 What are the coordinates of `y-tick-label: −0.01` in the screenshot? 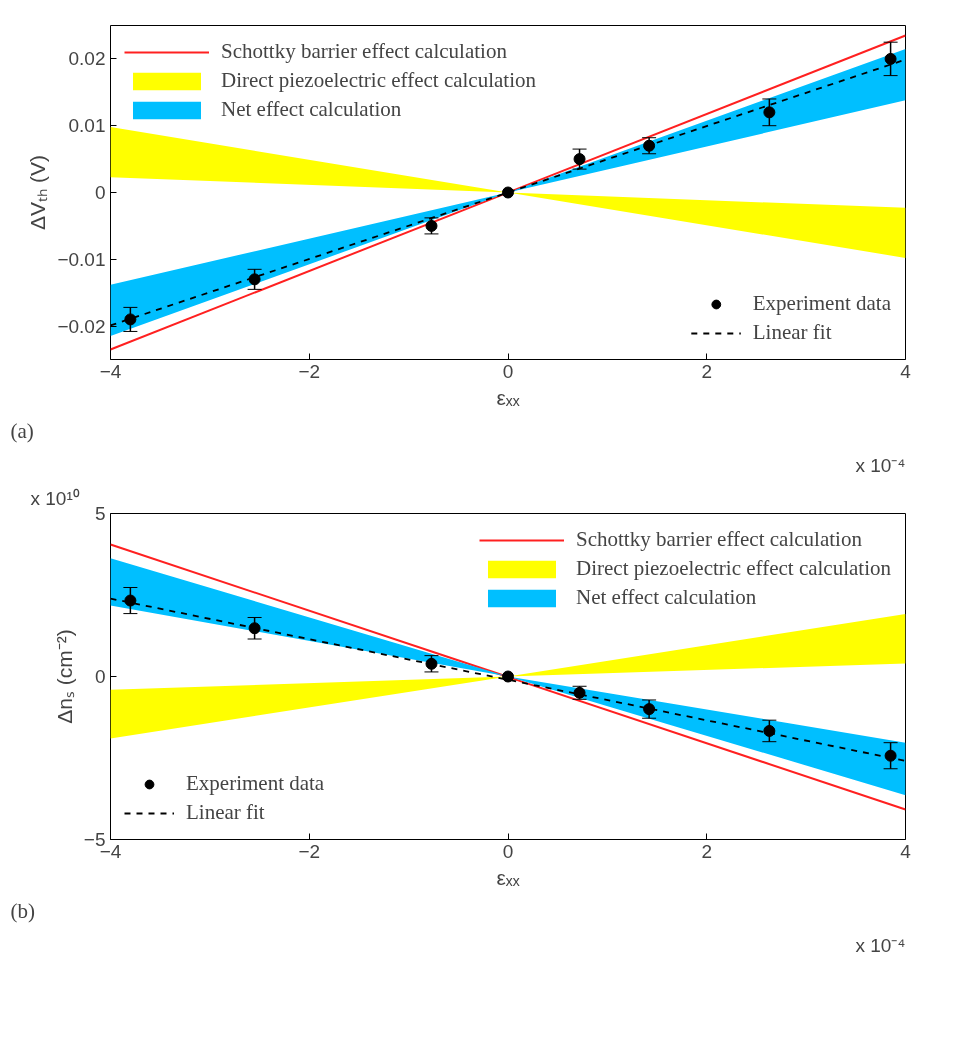 It's located at (81, 259).